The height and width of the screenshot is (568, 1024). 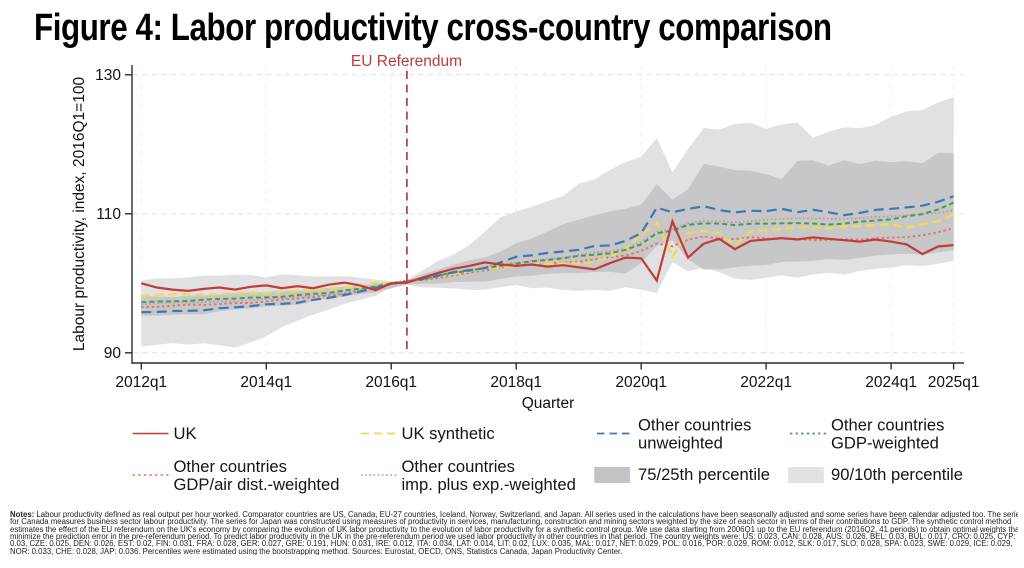 What do you see at coordinates (489, 484) in the screenshot?
I see `svg-text: imp. plus exp.-weighted` at bounding box center [489, 484].